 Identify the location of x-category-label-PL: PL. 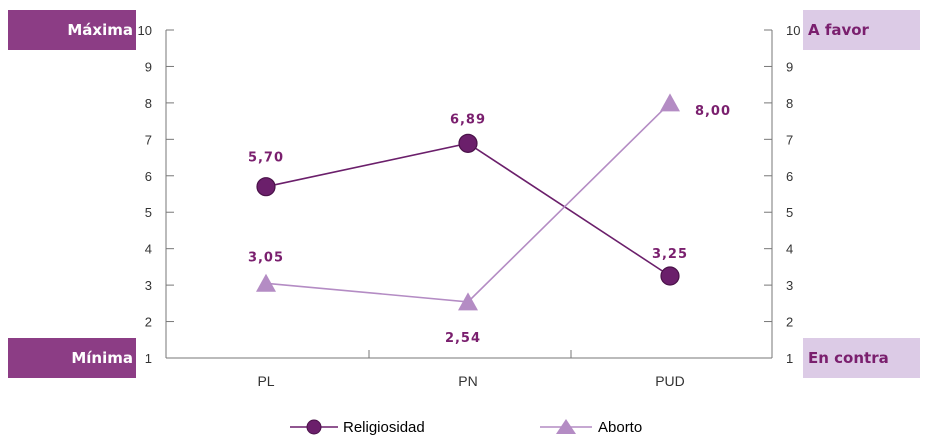
(265, 381).